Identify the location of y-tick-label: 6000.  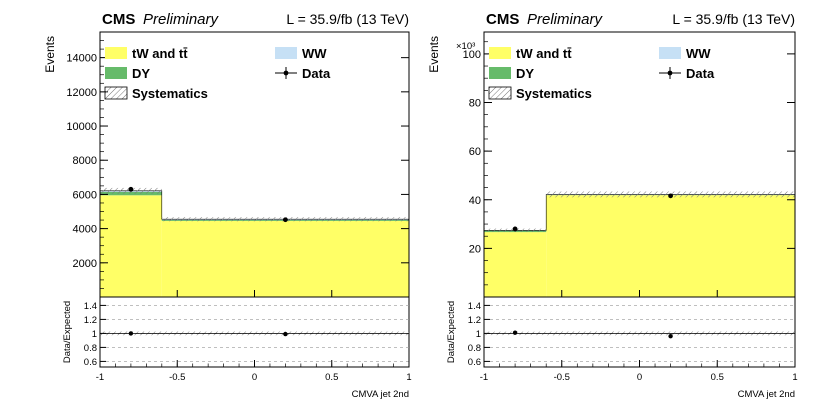
(85, 195).